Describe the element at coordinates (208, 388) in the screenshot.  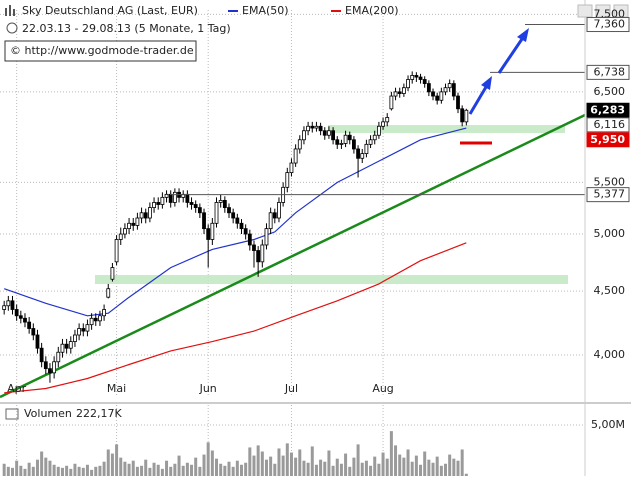
I see `x-tick-label: Jun` at that location.